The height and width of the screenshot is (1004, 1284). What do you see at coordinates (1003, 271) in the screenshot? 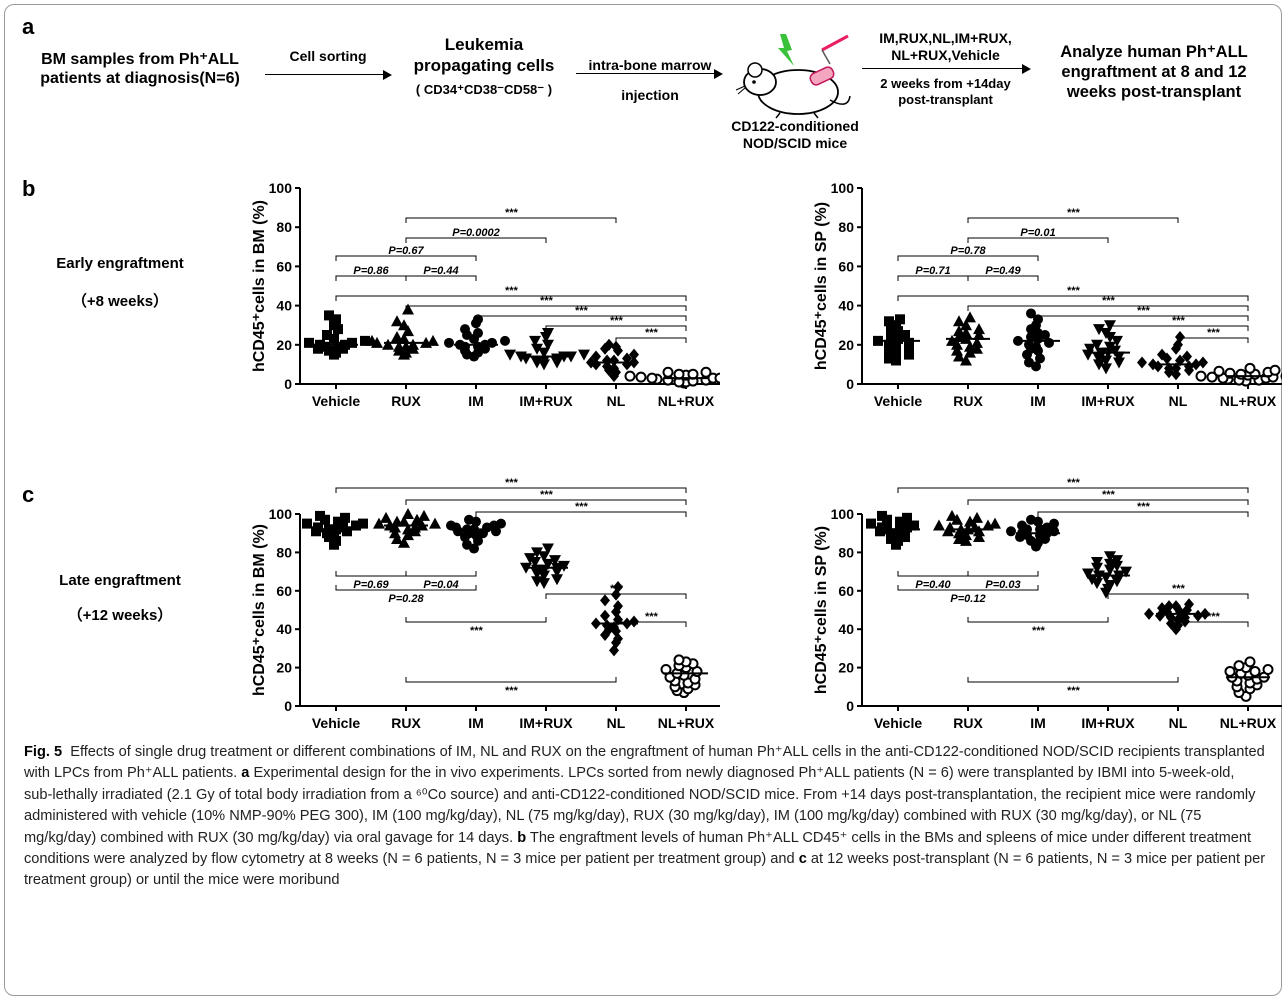
I see `significance-label: P=0.49` at bounding box center [1003, 271].